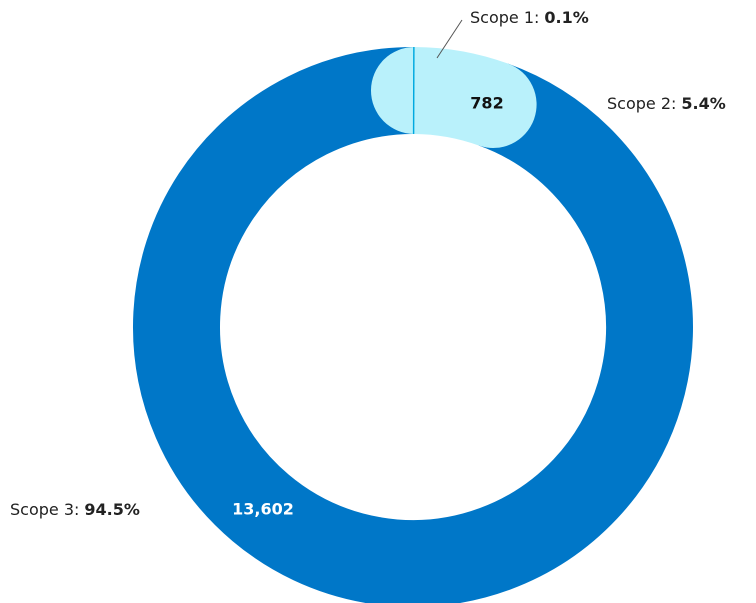 The width and height of the screenshot is (756, 603). I want to click on slice-category: Scope 3:, so click(44, 509).